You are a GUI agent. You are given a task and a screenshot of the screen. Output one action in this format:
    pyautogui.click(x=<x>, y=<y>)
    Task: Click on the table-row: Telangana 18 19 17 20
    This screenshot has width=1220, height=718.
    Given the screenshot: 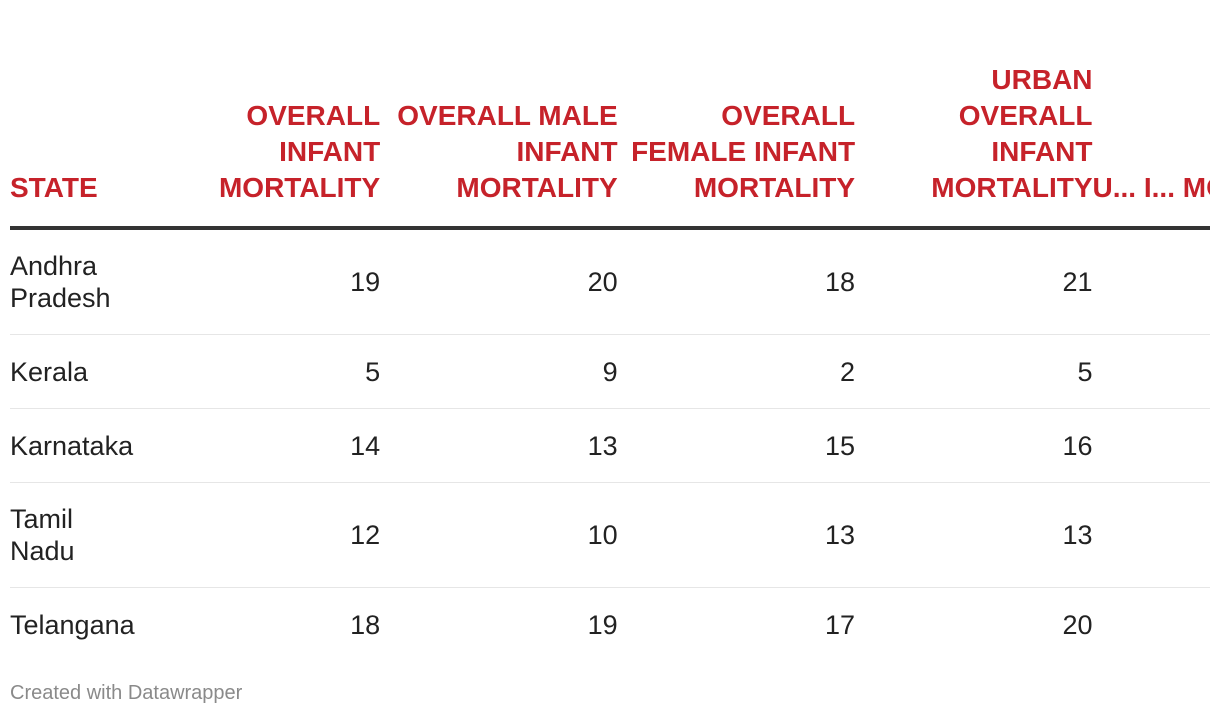 What is the action you would take?
    pyautogui.click(x=610, y=624)
    